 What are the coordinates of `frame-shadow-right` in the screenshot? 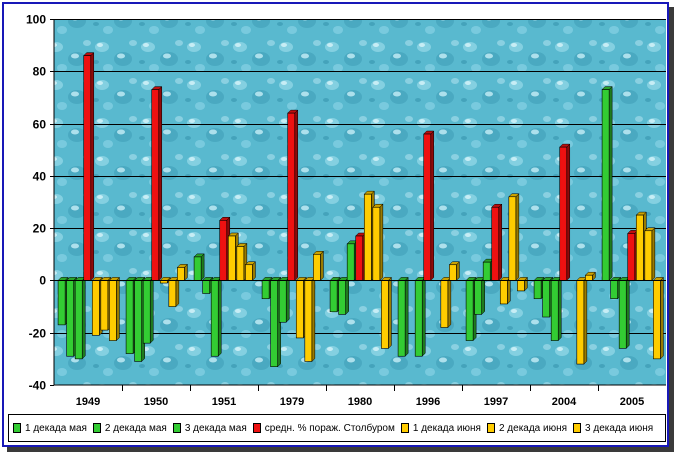 It's located at (671, 228).